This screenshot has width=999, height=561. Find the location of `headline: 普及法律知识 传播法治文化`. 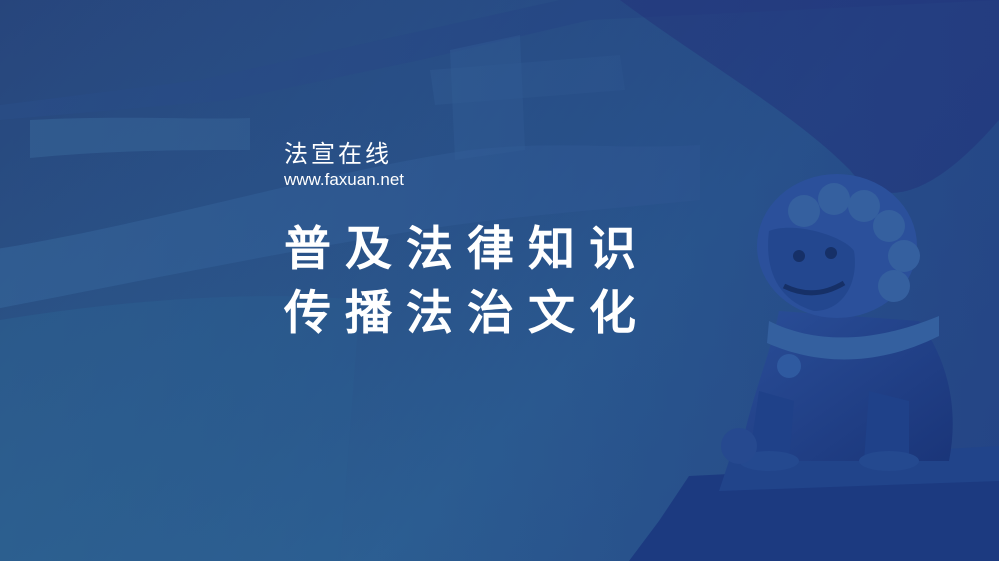

headline: 普及法律知识 传播法治文化 is located at coordinates (467, 282).